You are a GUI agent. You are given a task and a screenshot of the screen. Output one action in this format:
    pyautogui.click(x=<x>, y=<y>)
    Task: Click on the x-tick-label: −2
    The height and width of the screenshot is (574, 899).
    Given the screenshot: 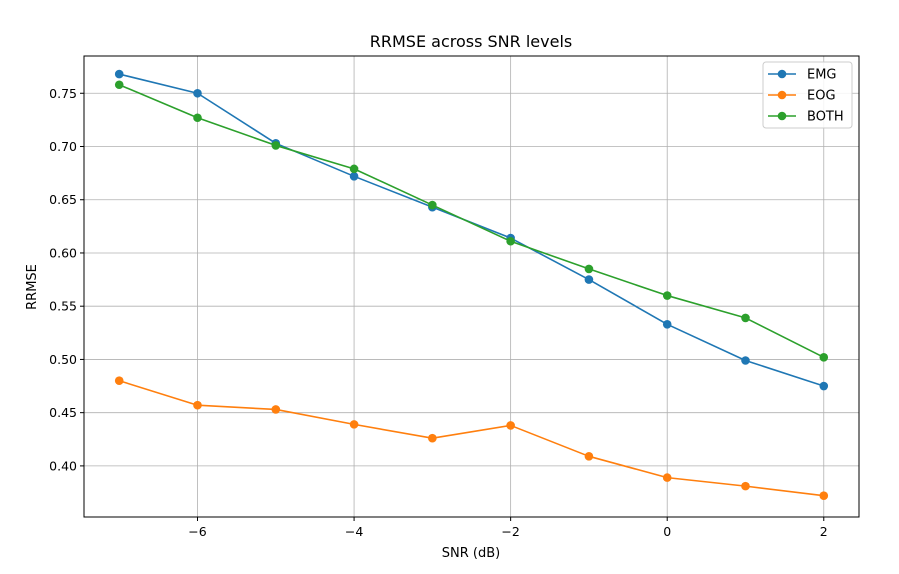 What is the action you would take?
    pyautogui.click(x=510, y=531)
    